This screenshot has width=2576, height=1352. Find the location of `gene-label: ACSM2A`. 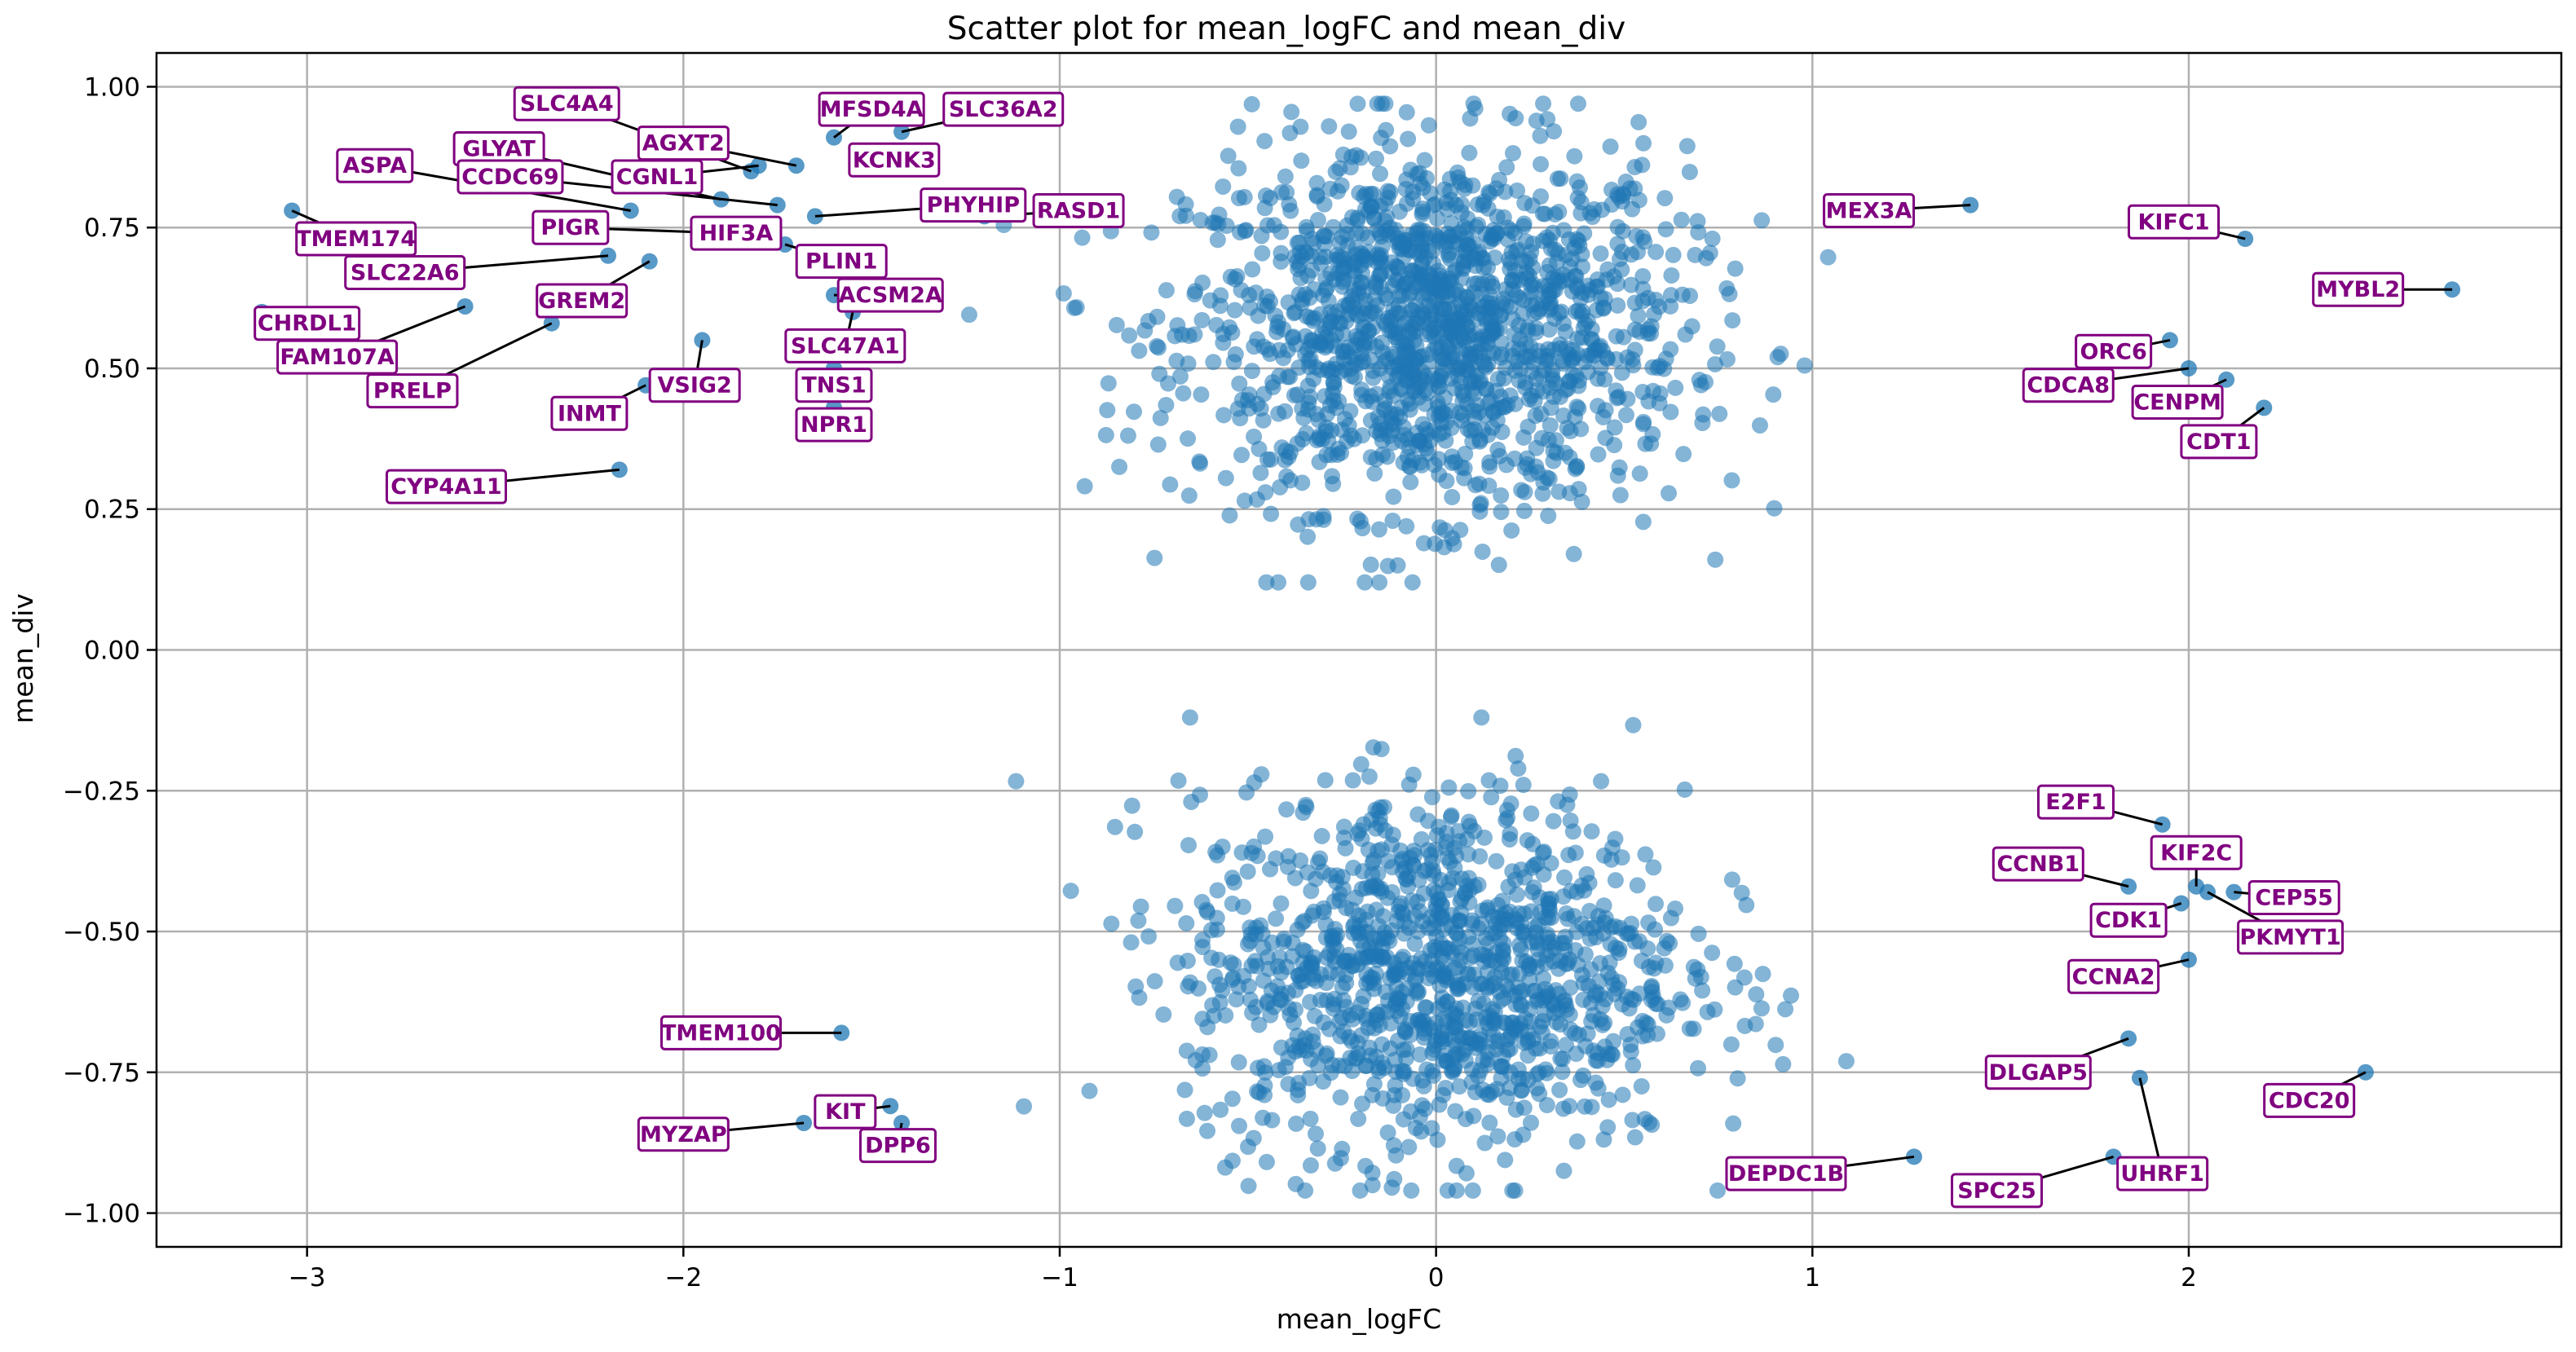

gene-label: ACSM2A is located at coordinates (890, 295).